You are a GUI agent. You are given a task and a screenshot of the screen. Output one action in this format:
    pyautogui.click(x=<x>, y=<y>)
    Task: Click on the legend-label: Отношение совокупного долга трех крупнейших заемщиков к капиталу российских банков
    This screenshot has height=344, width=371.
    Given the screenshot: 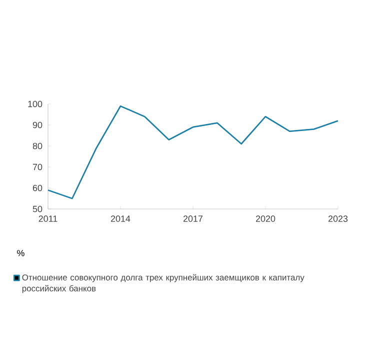 What is the action you would take?
    pyautogui.click(x=163, y=284)
    